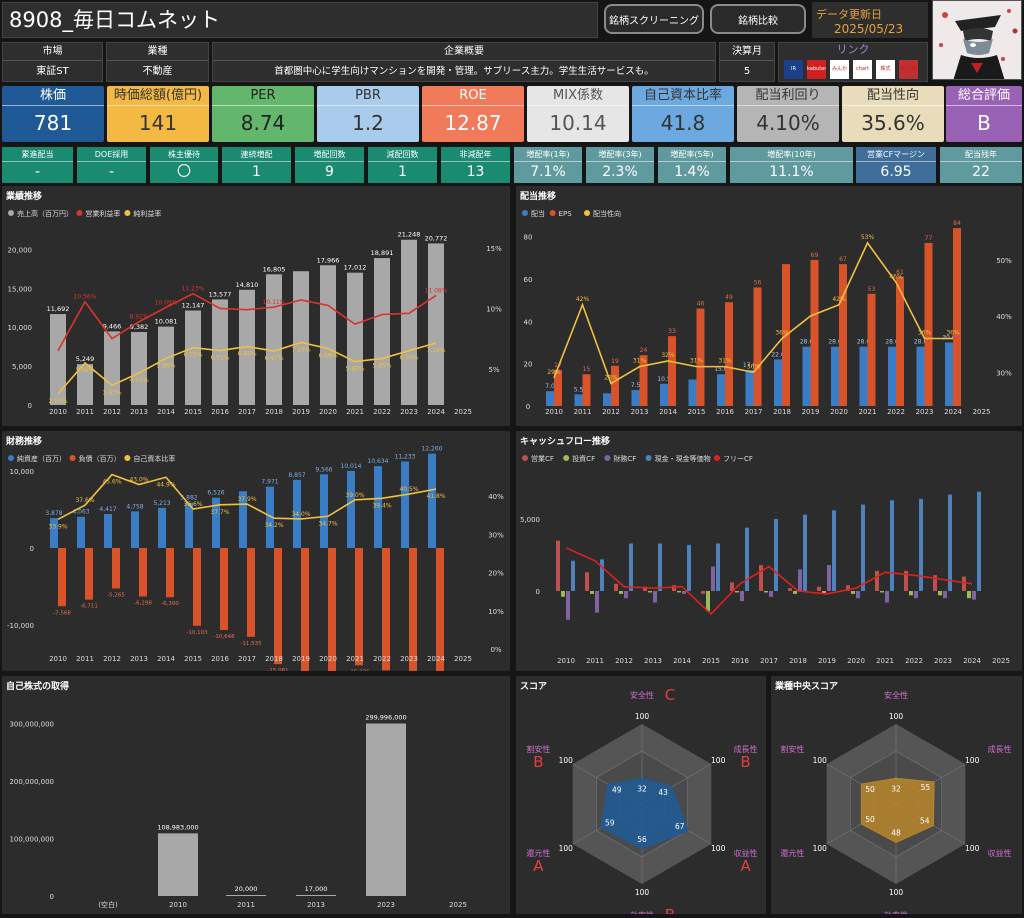  What do you see at coordinates (57, 401) in the screenshot?
I see `rate-label: 2.93%` at bounding box center [57, 401].